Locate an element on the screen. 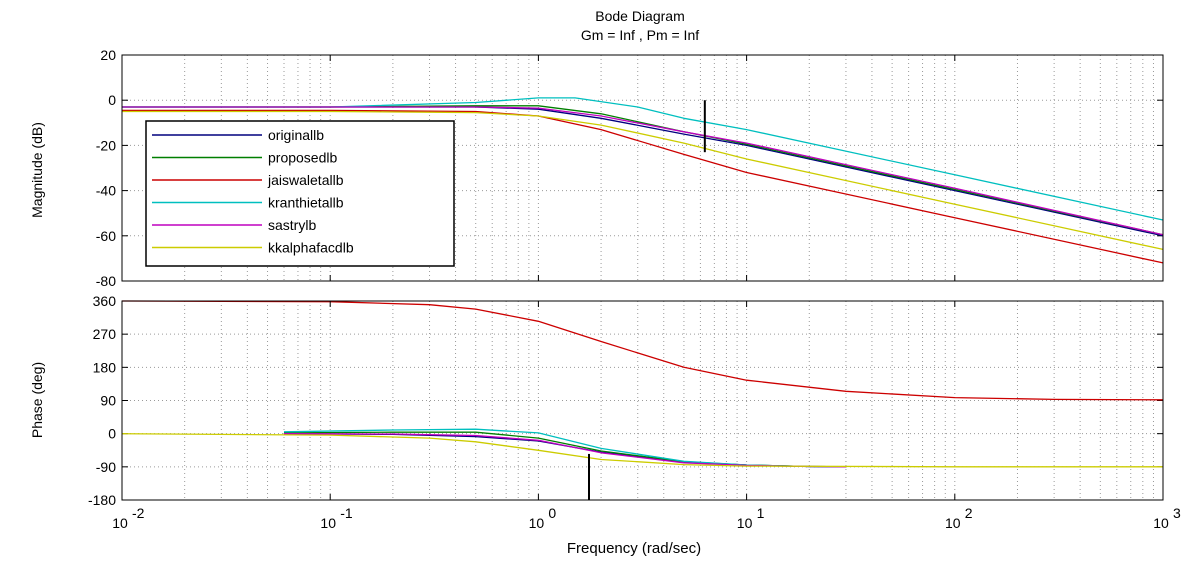 Image resolution: width=1192 pixels, height=561 pixels. x-tick-exponent: 2 is located at coordinates (969, 513).